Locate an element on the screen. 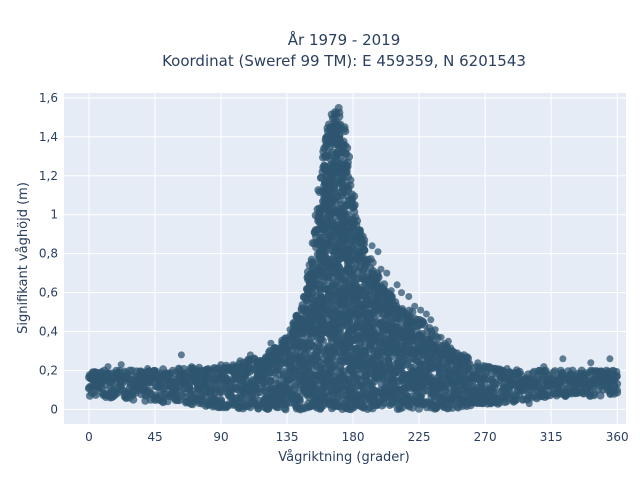 The height and width of the screenshot is (480, 640). y-tick-label: 1,6 is located at coordinates (48, 98).